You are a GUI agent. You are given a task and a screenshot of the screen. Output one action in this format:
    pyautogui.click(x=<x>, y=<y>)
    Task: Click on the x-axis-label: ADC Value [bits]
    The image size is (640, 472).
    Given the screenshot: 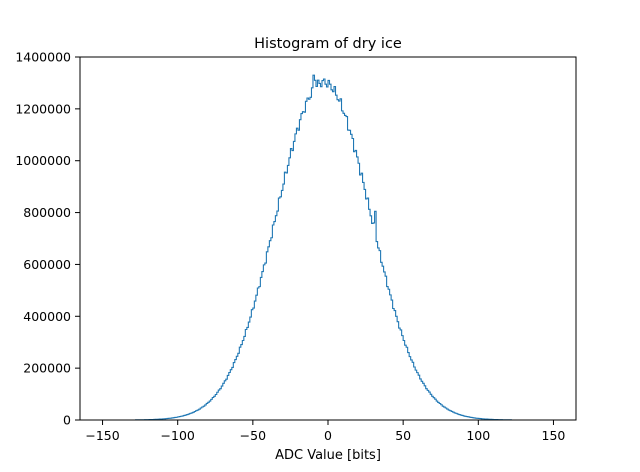 What is the action you would take?
    pyautogui.click(x=328, y=455)
    